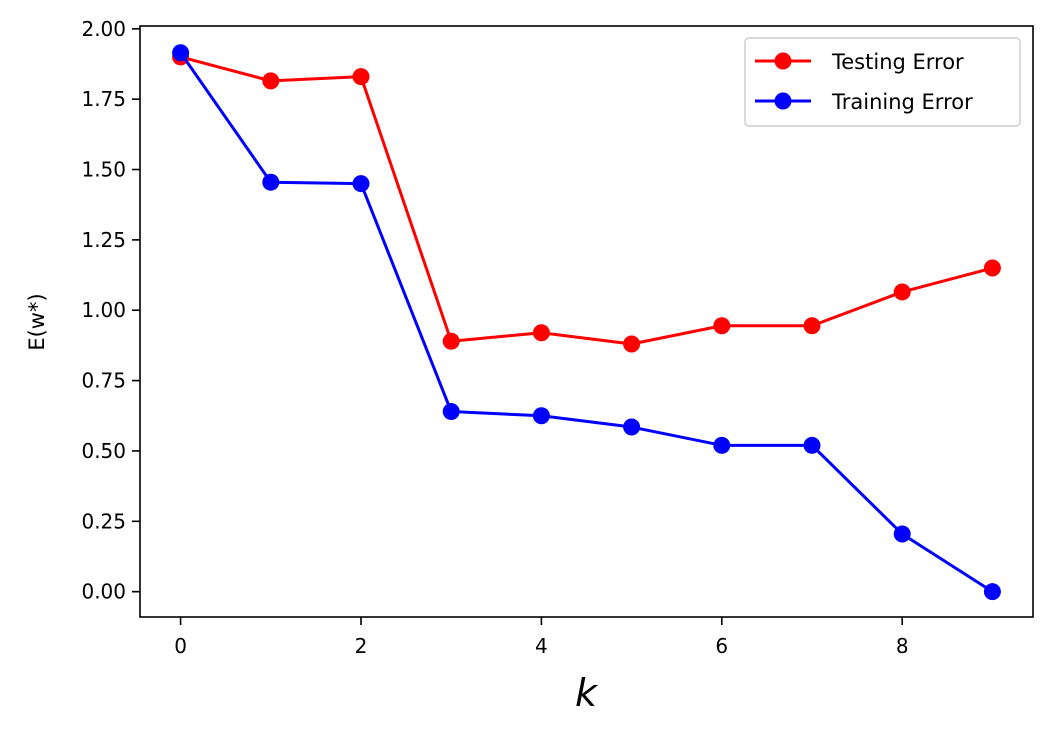 The image size is (1052, 734). Describe the element at coordinates (897, 62) in the screenshot. I see `testing-error-legend-label: Testing Error` at that location.